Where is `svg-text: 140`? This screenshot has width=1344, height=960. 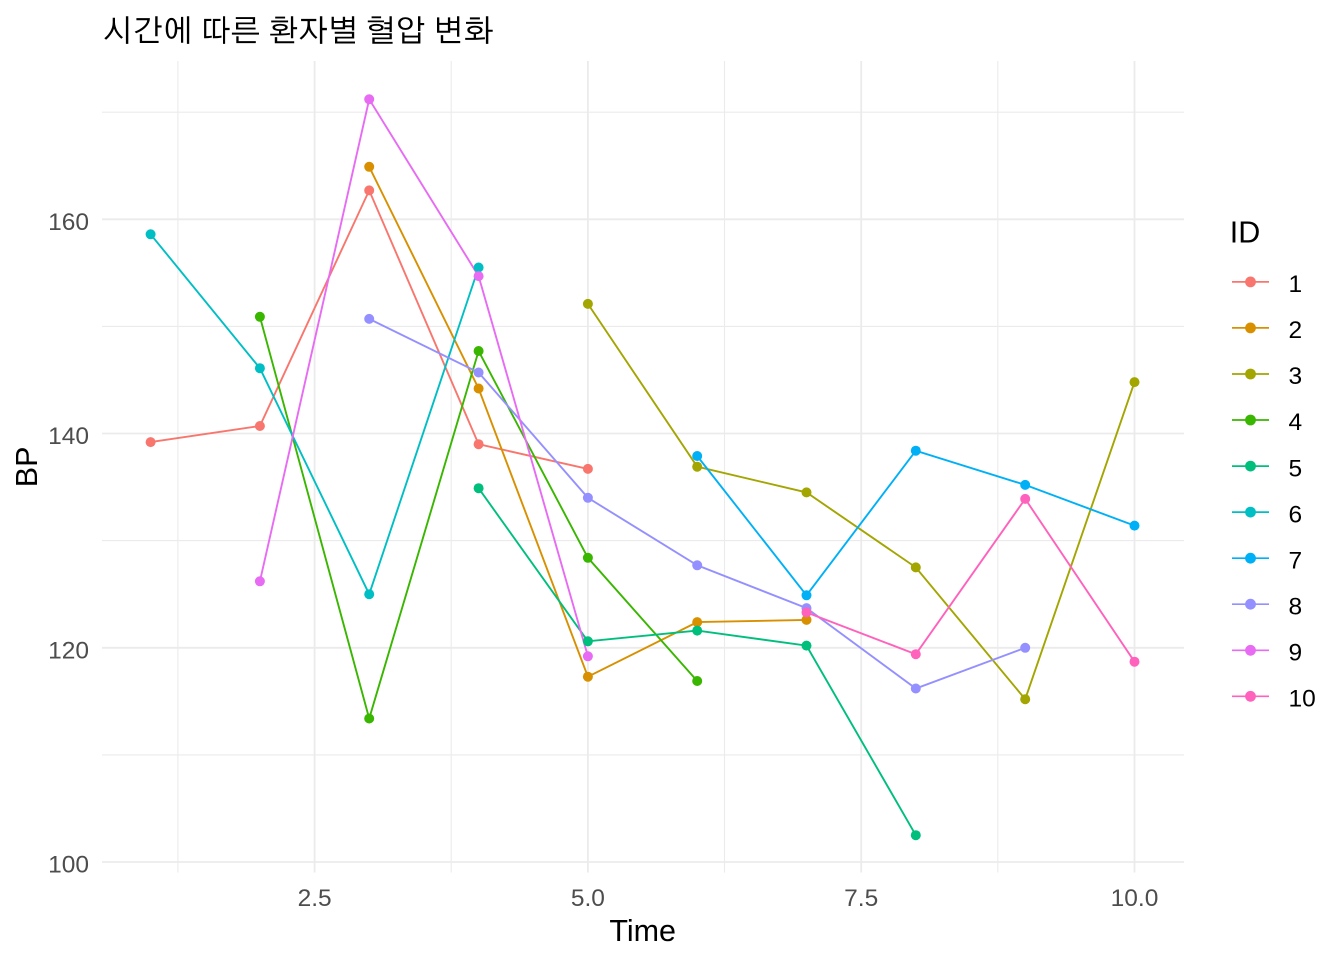
svg-text: 140 is located at coordinates (68, 436).